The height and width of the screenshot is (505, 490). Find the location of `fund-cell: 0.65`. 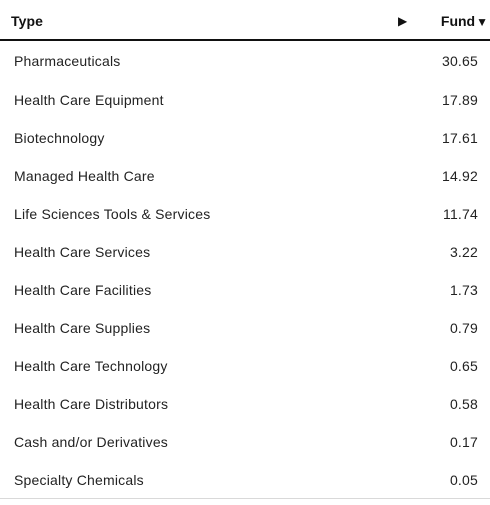

fund-cell: 0.65 is located at coordinates (463, 366).